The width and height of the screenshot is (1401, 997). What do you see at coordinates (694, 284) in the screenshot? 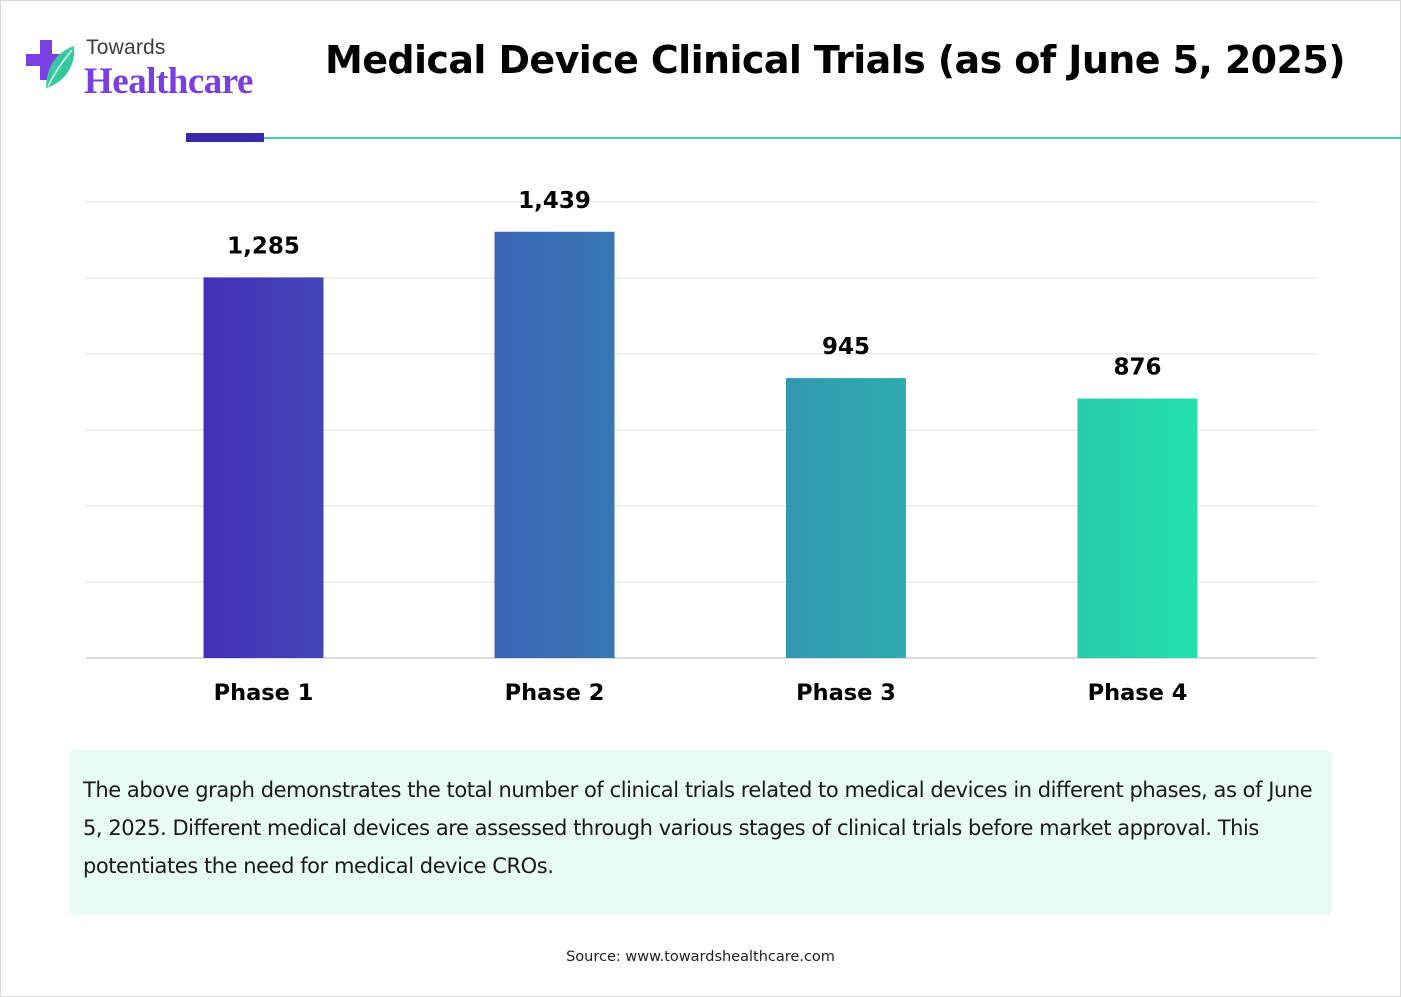
I see `value-labels: 1,285 1,439 945 876` at bounding box center [694, 284].